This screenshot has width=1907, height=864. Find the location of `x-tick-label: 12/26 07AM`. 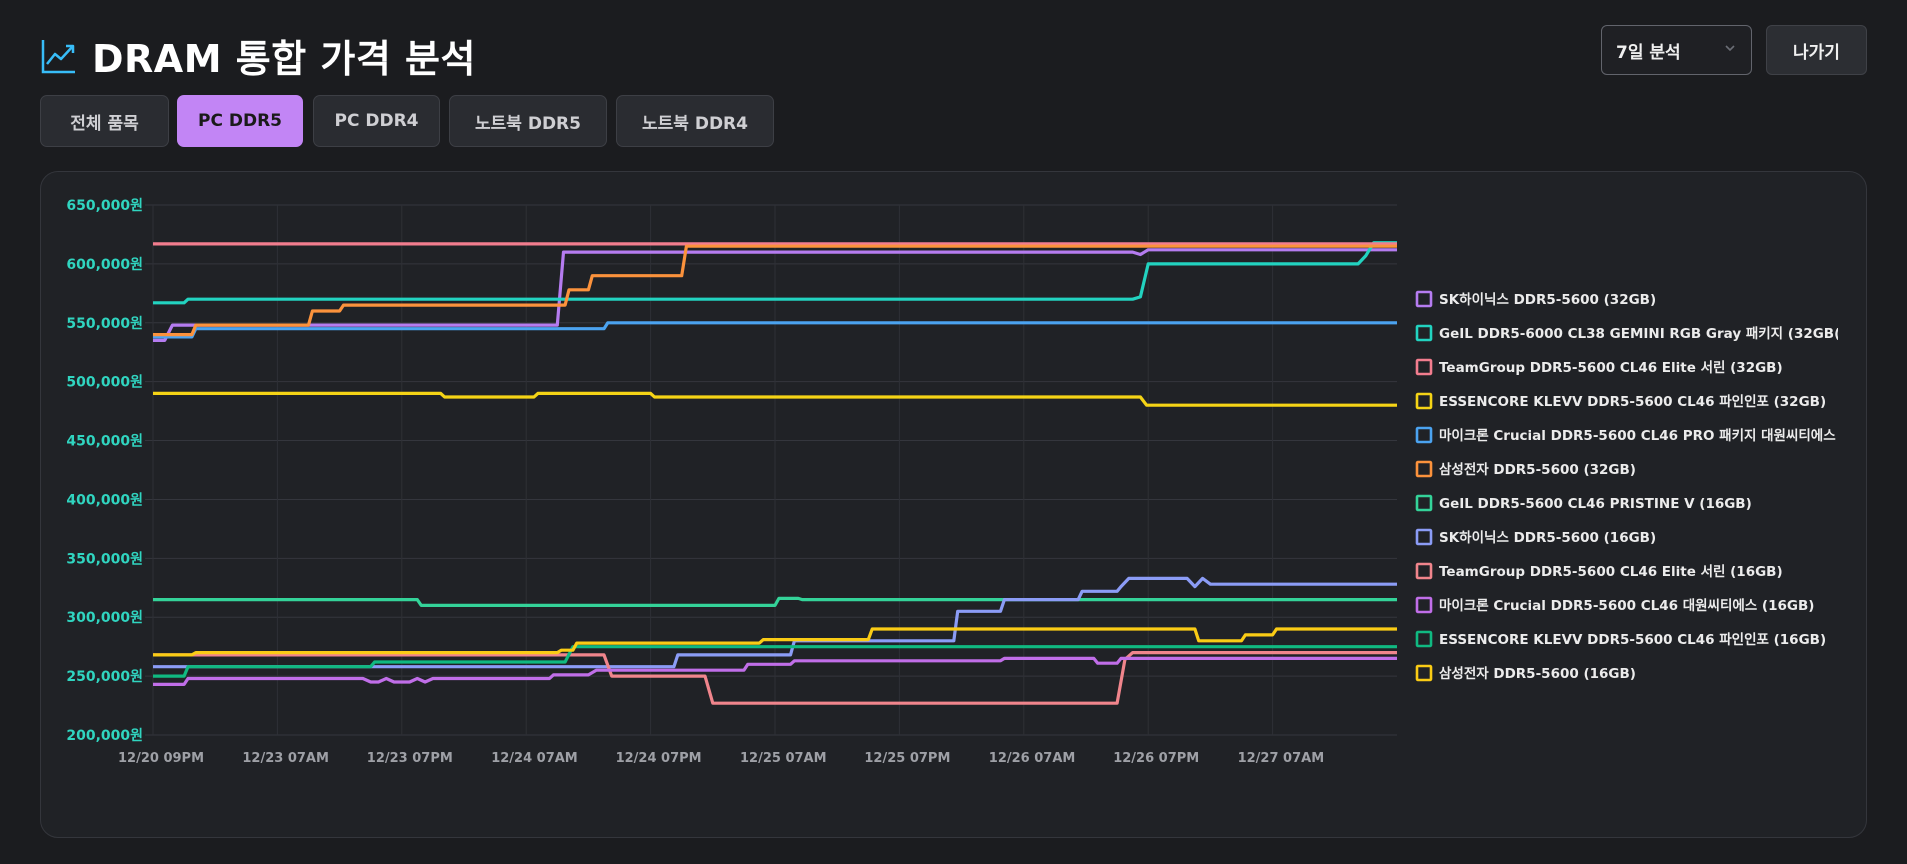

x-tick-label: 12/26 07AM is located at coordinates (1032, 758).